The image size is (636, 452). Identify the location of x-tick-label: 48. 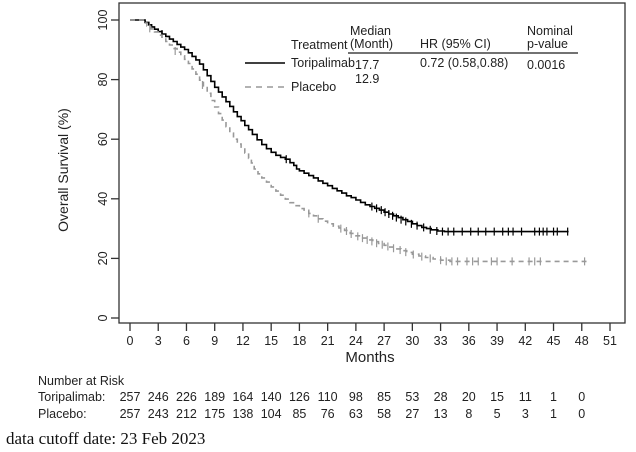
(582, 341).